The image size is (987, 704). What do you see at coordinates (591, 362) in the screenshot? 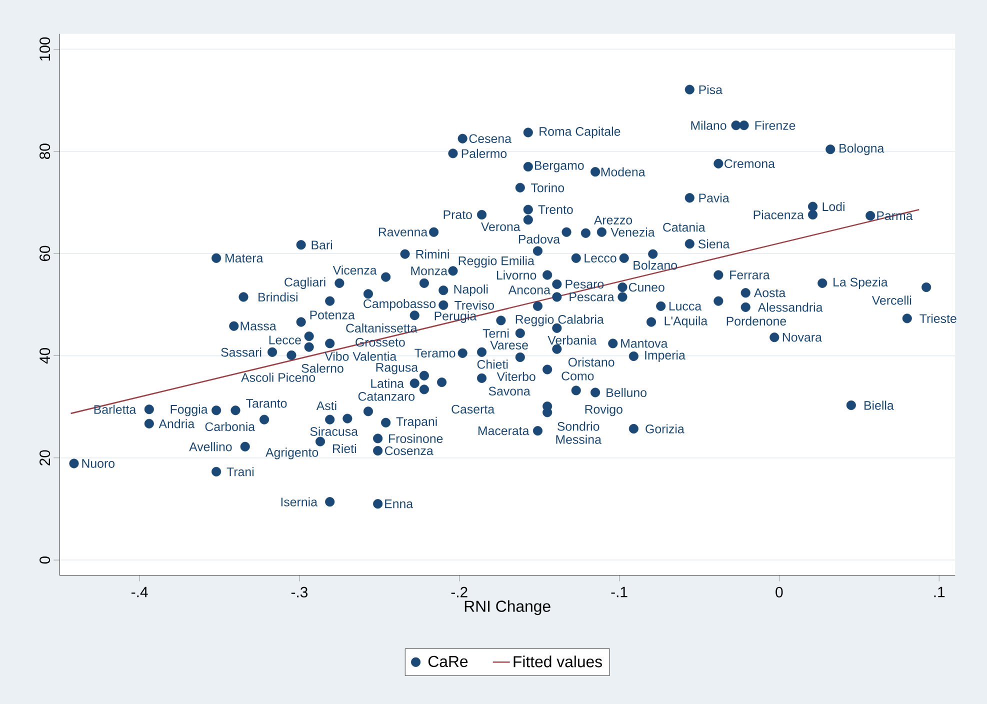
I see `annotation: Oristano` at bounding box center [591, 362].